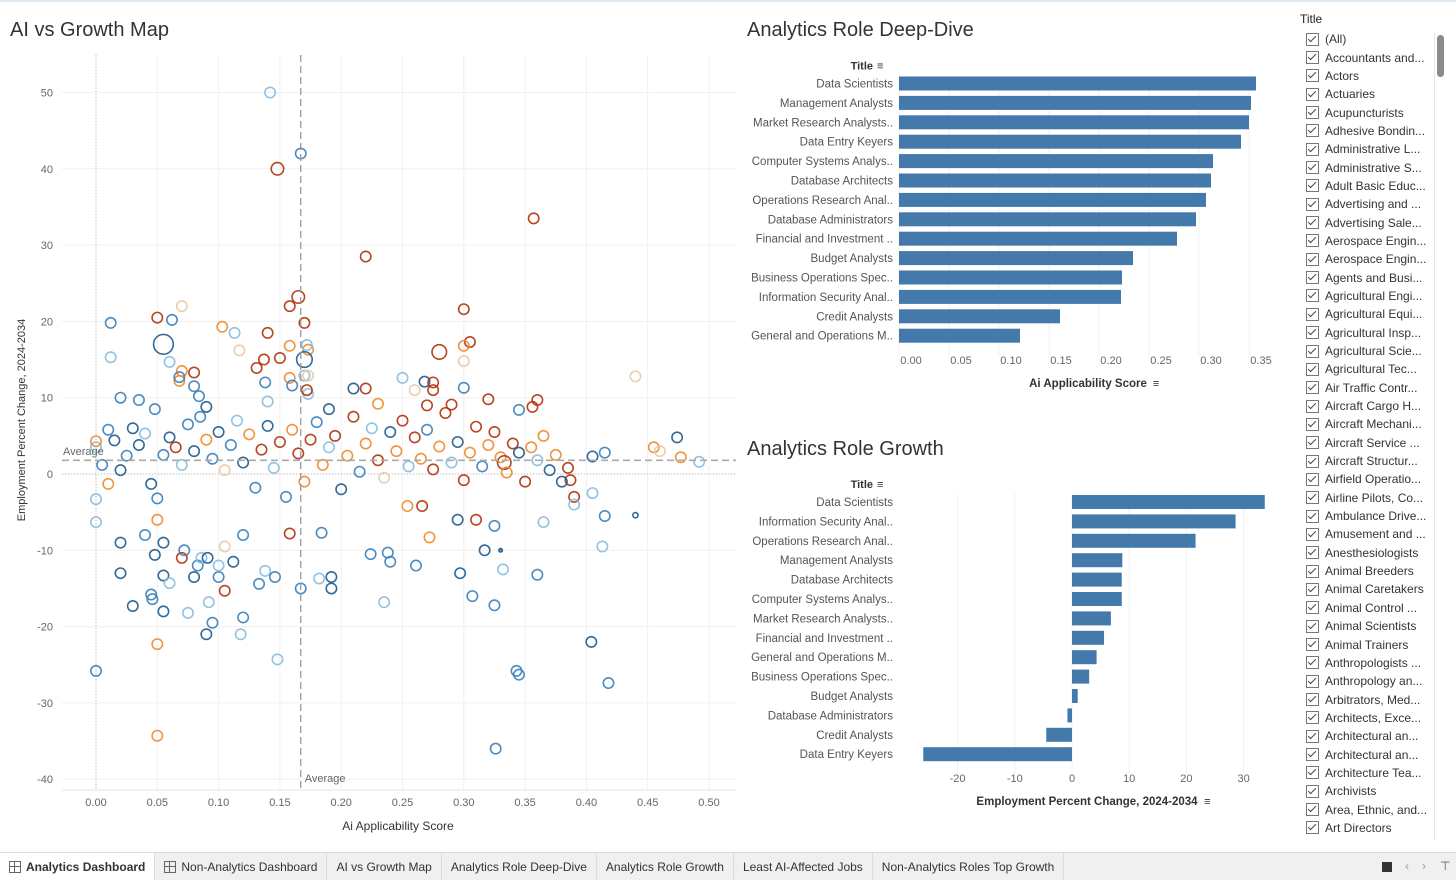 This screenshot has height=880, width=1456. What do you see at coordinates (1407, 866) in the screenshot?
I see `prev-sheet-icon: ‹` at bounding box center [1407, 866].